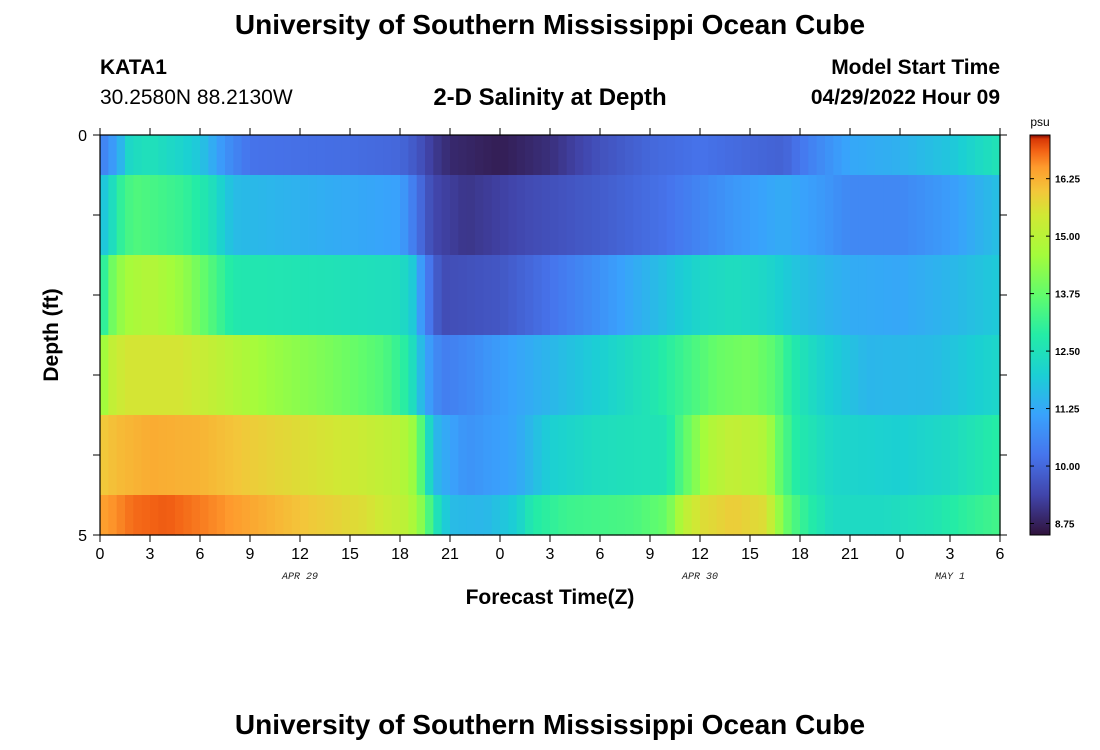 The image size is (1100, 750). Describe the element at coordinates (800, 554) in the screenshot. I see `x-tick-label: 18` at that location.